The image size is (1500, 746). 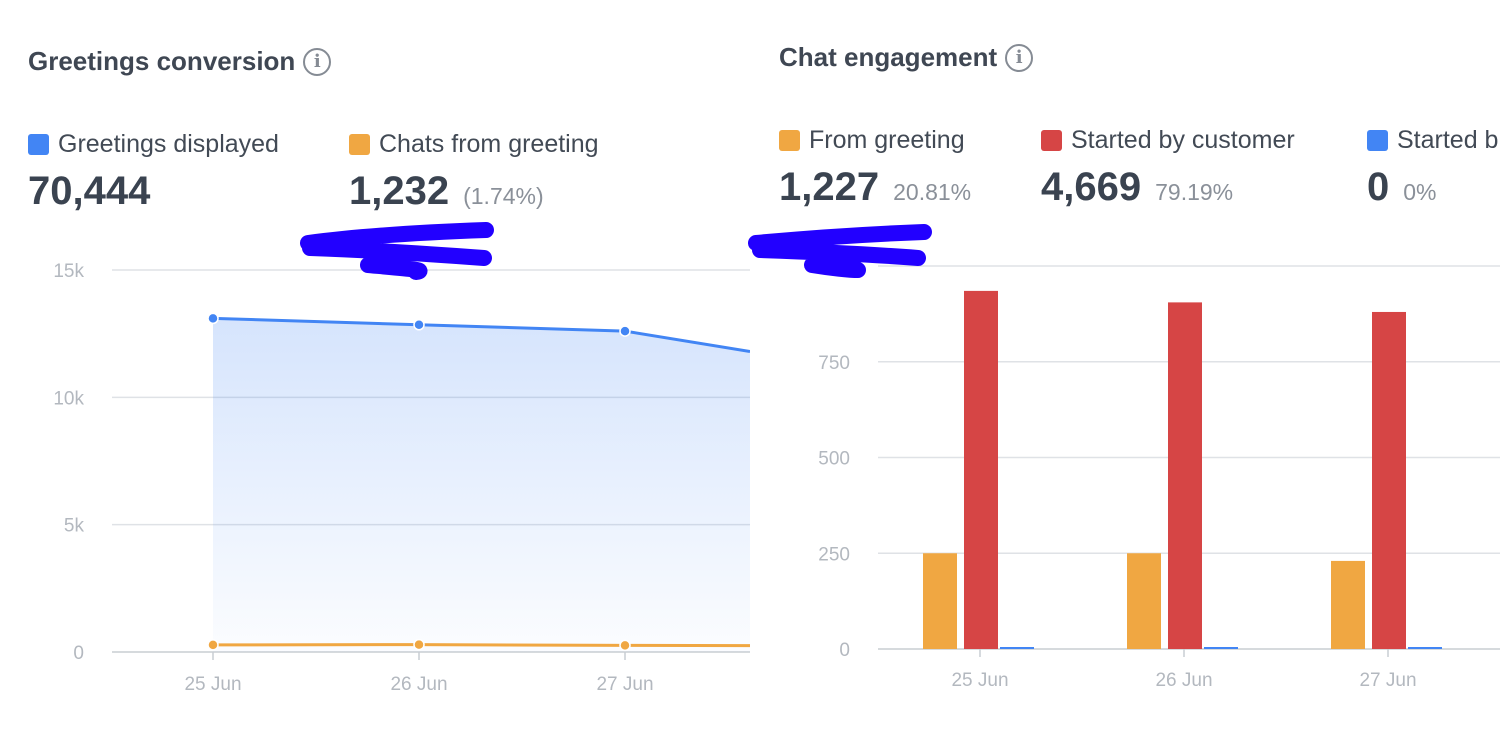 What do you see at coordinates (1091, 187) in the screenshot?
I see `metric-value: 4,669` at bounding box center [1091, 187].